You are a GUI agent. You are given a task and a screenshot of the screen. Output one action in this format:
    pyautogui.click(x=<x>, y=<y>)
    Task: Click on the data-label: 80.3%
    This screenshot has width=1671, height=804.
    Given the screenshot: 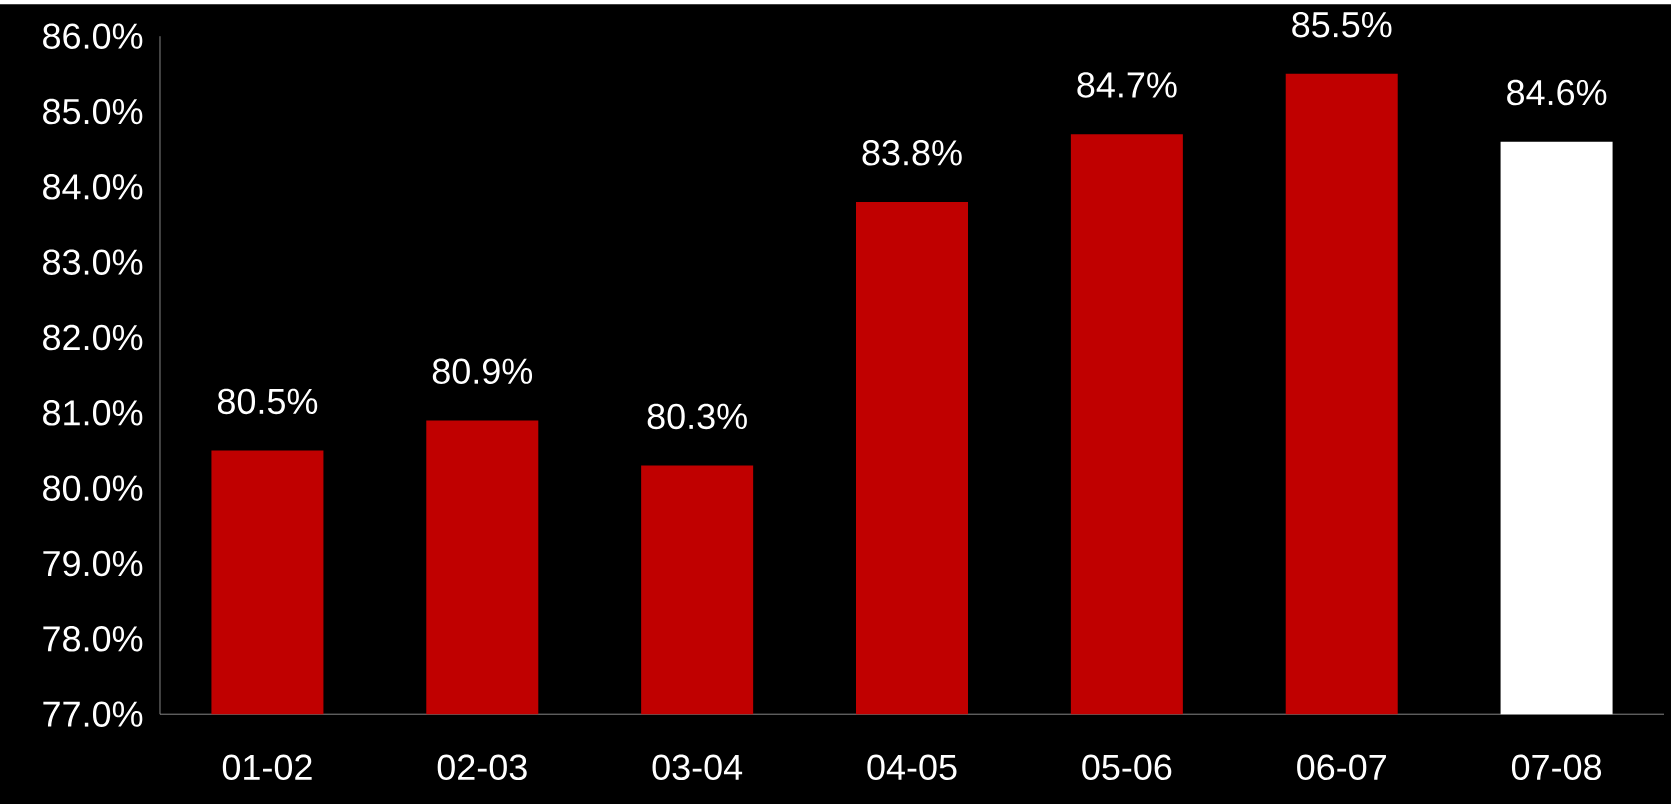 What is the action you would take?
    pyautogui.click(x=697, y=416)
    